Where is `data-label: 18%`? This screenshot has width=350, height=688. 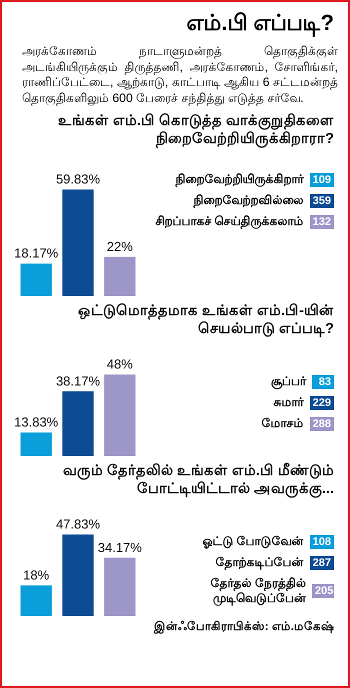 data-label: 18% is located at coordinates (36, 574).